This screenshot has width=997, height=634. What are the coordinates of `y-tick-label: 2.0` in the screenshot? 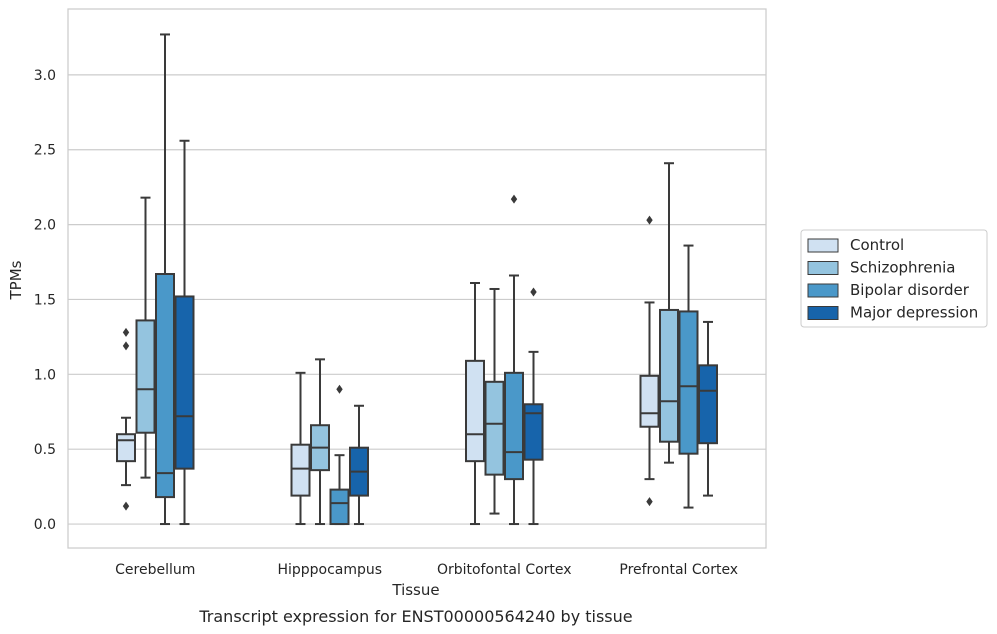 It's located at (45, 226).